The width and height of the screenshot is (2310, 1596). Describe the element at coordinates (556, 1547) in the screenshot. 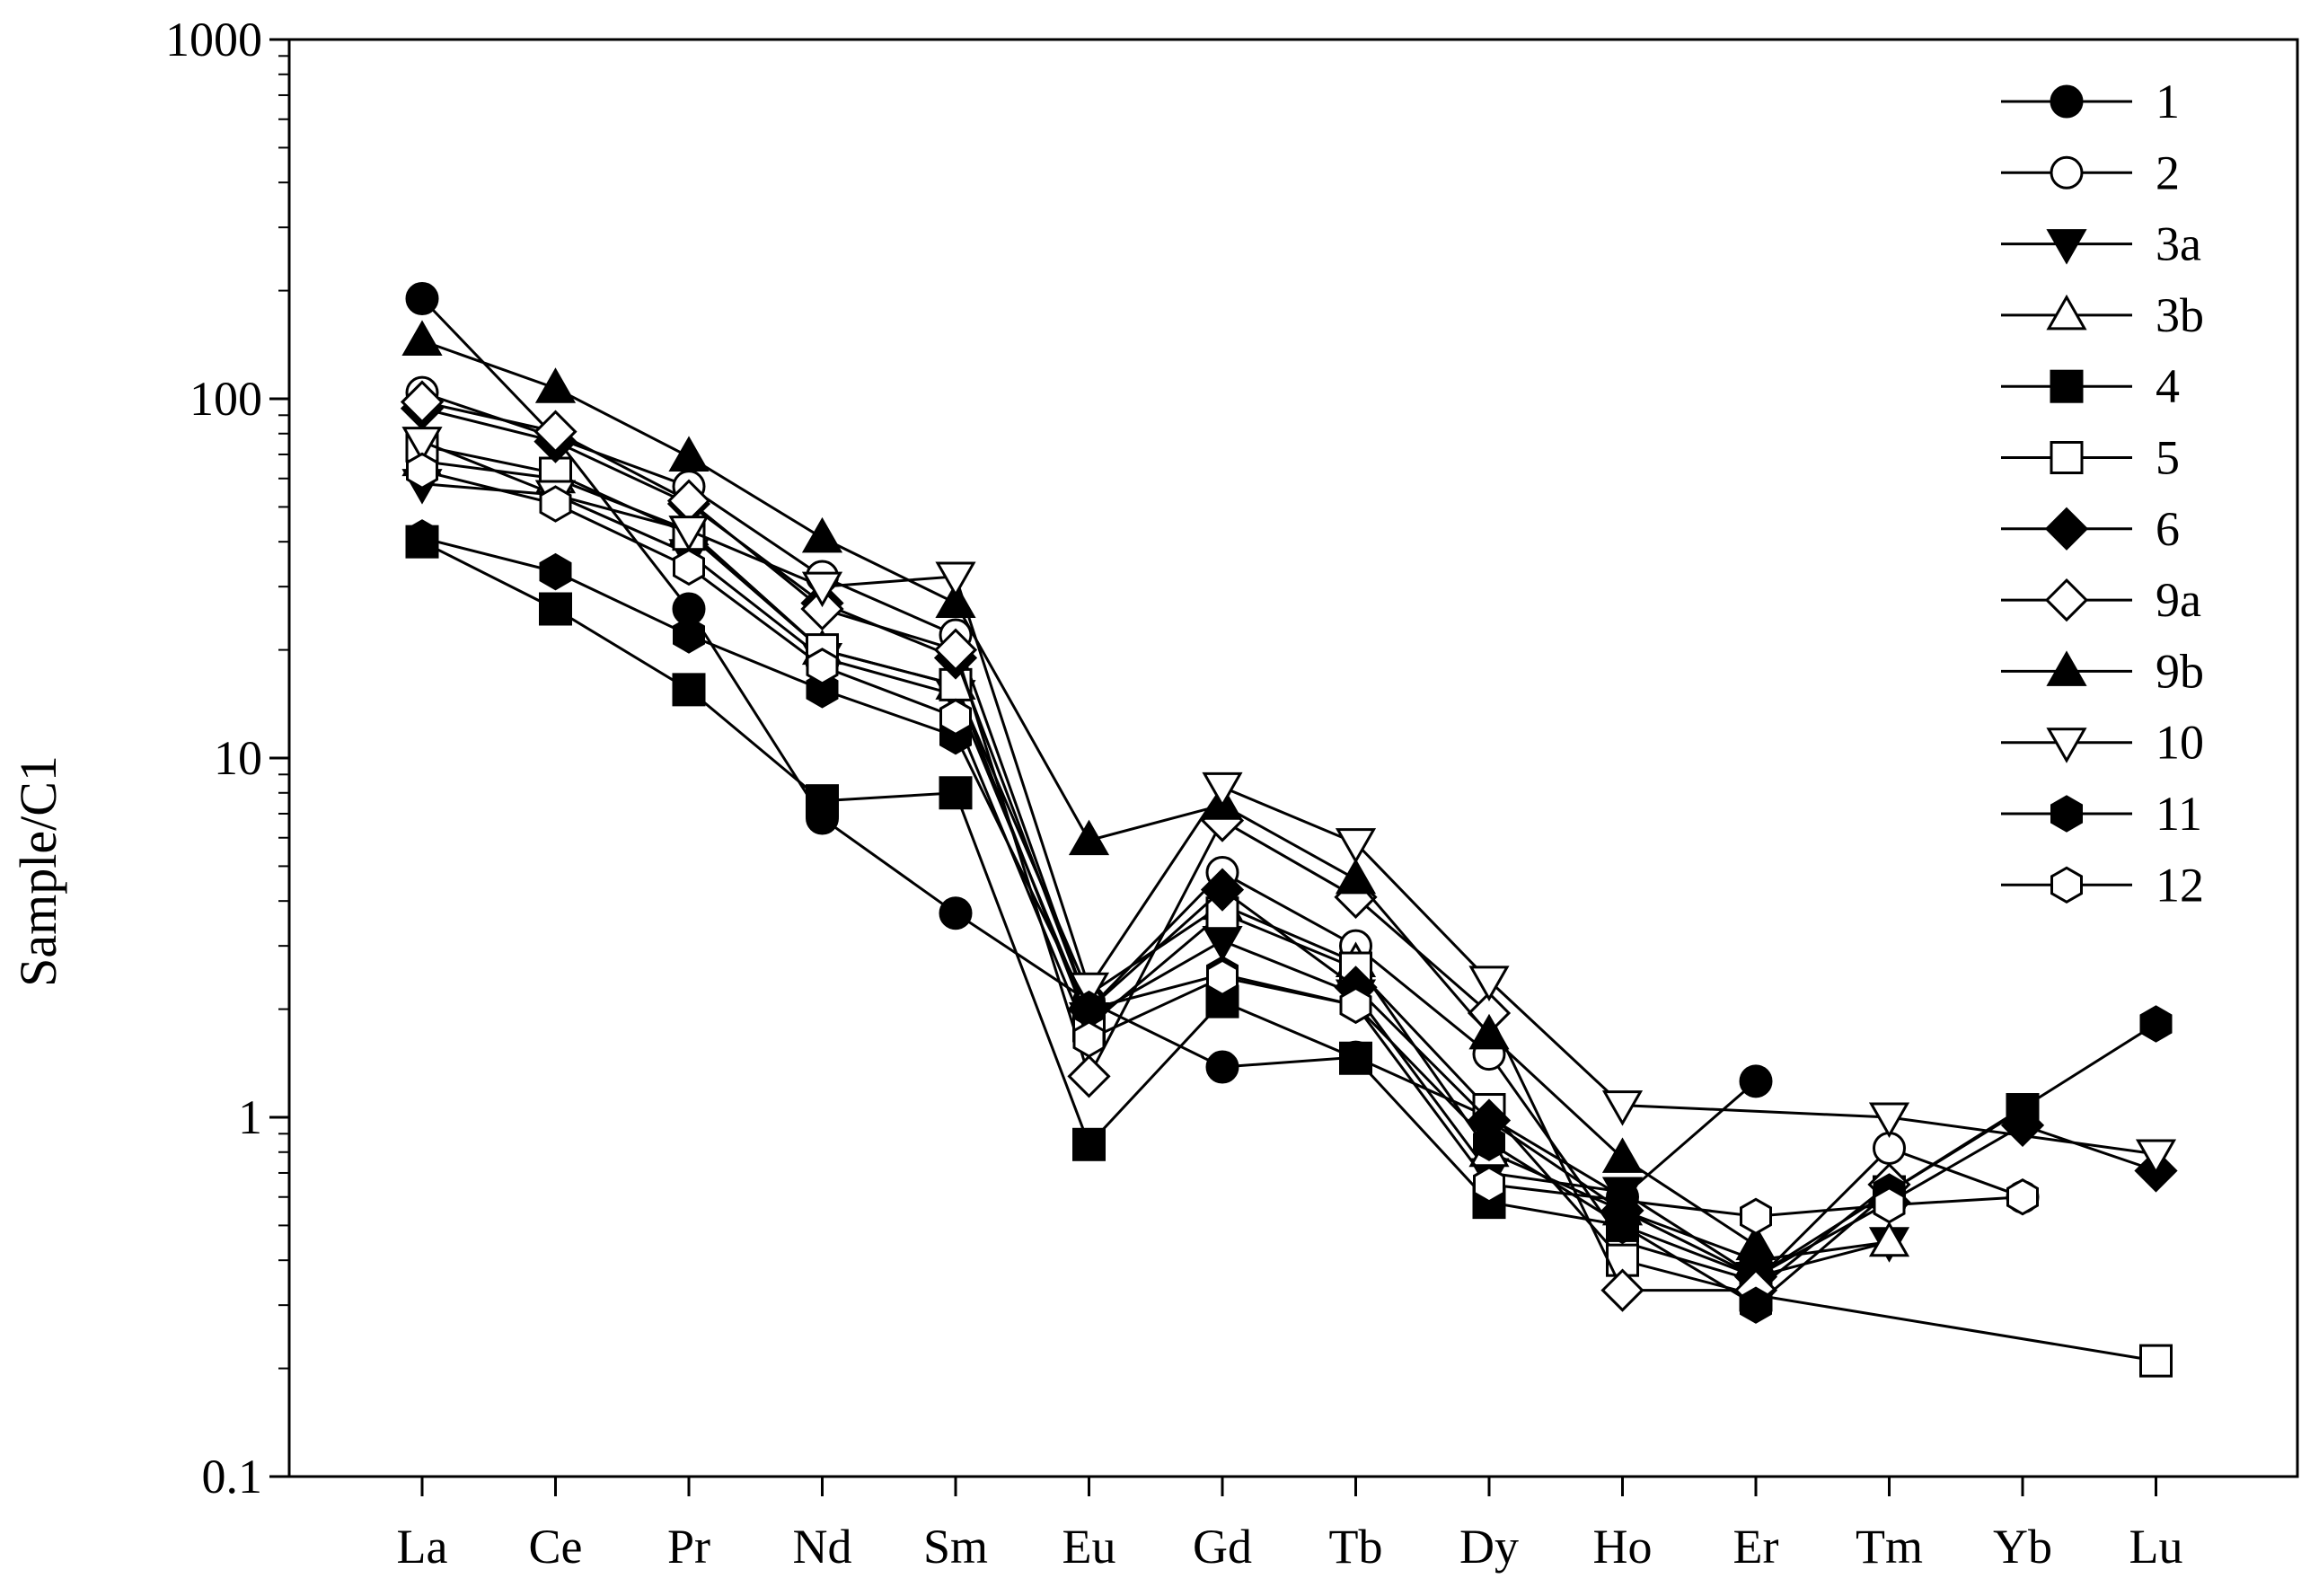

I see `x-tick-label: Ce` at that location.